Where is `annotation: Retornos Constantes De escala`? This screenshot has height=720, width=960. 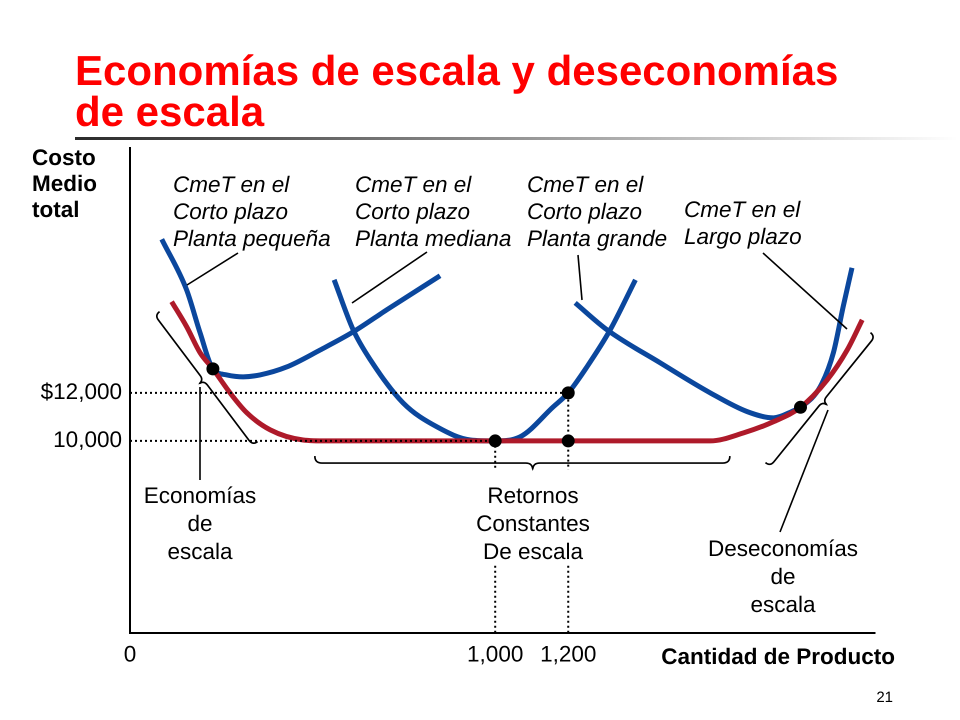 annotation: Retornos Constantes De escala is located at coordinates (533, 523).